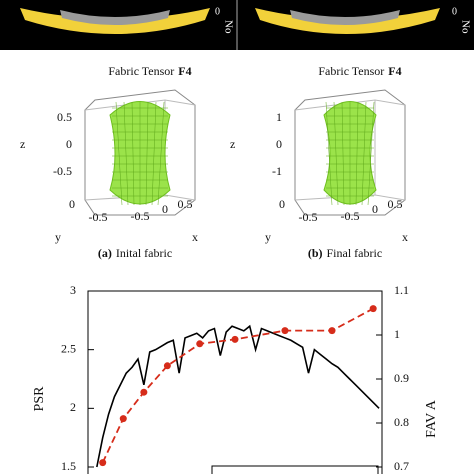 This screenshot has height=474, width=474. Describe the element at coordinates (397, 334) in the screenshot. I see `y2-tick-label: 1` at that location.